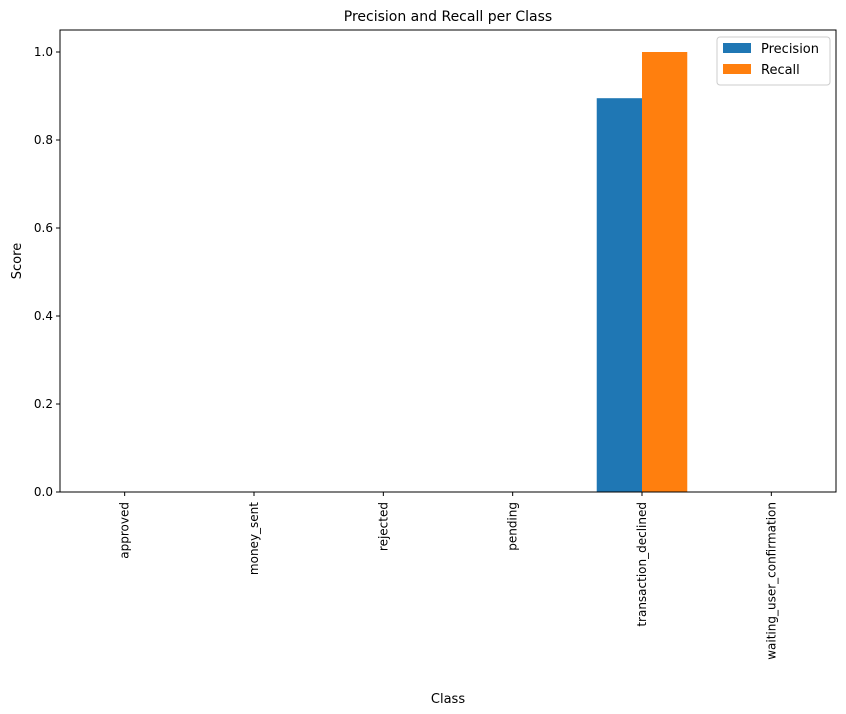 The image size is (846, 714). What do you see at coordinates (43, 492) in the screenshot?
I see `y-tick-label: 0.0` at bounding box center [43, 492].